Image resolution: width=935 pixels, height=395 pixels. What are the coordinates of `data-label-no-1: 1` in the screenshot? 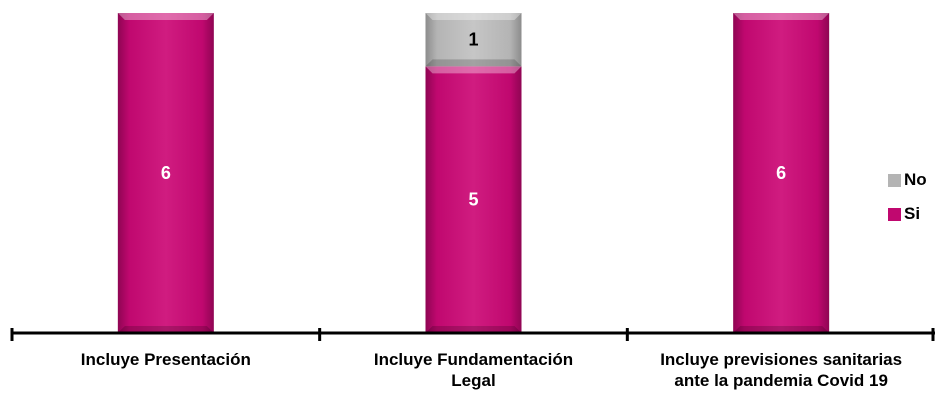 It's located at (473, 40).